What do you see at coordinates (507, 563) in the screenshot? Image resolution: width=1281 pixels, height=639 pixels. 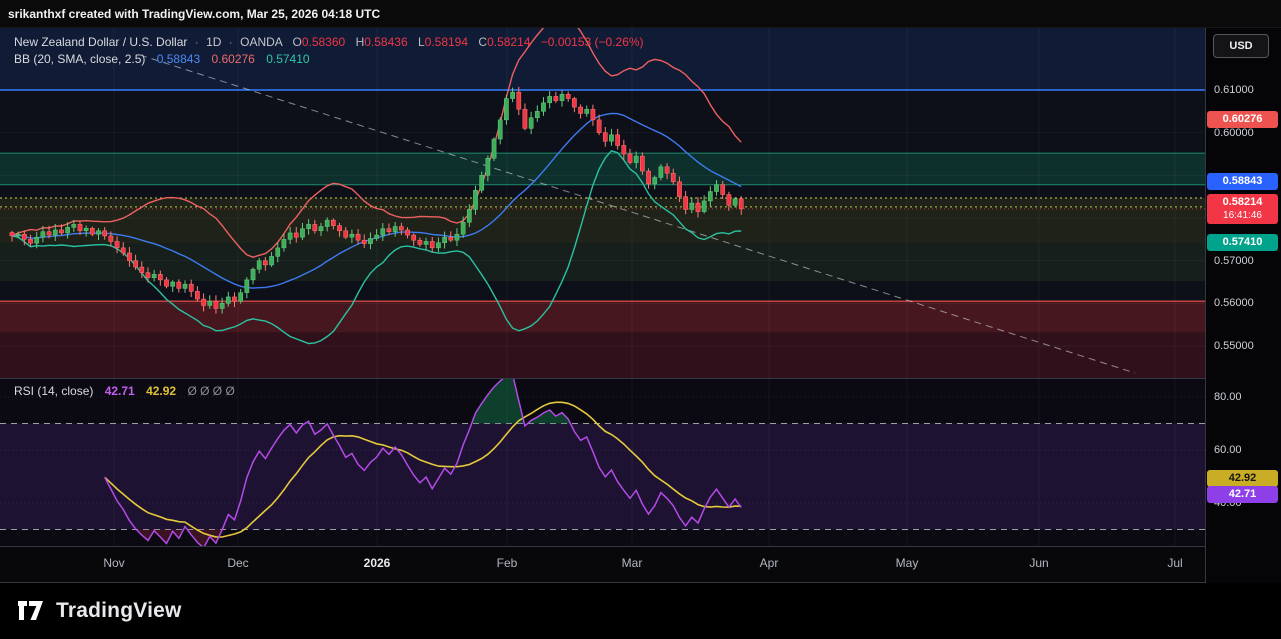 I see `time-axis-label: Feb` at bounding box center [507, 563].